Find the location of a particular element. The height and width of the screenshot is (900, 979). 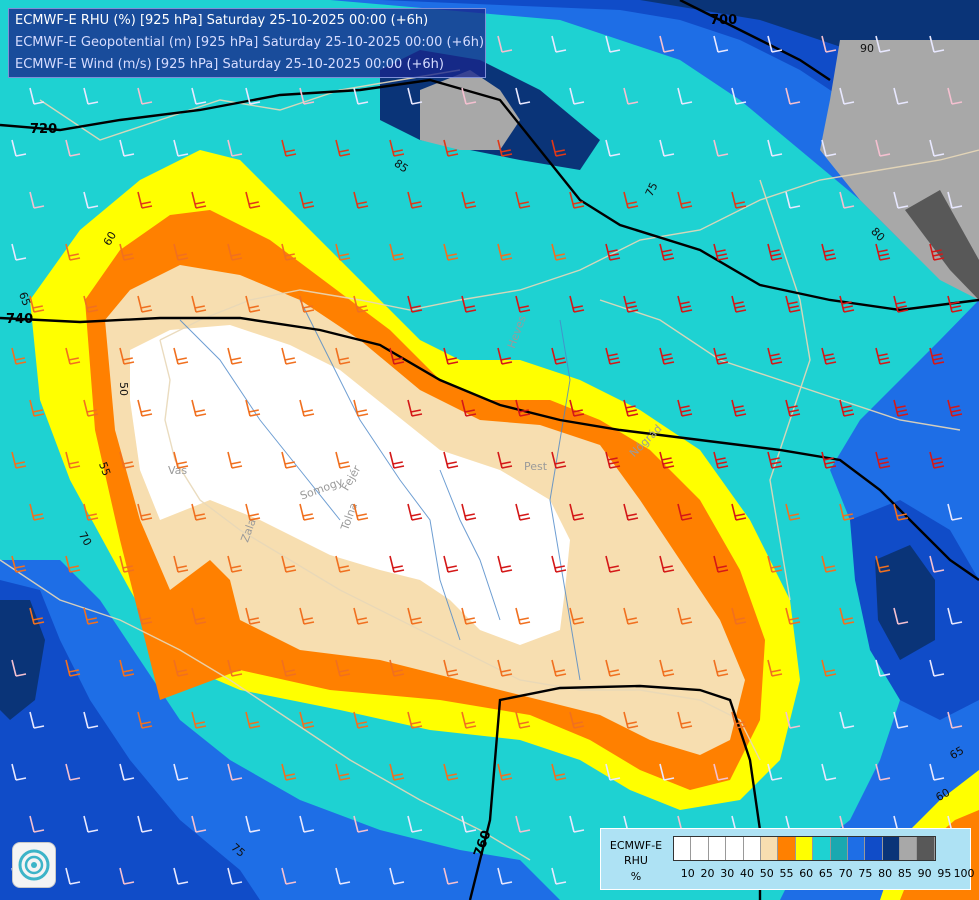

legend-unit: % is located at coordinates (636, 876).